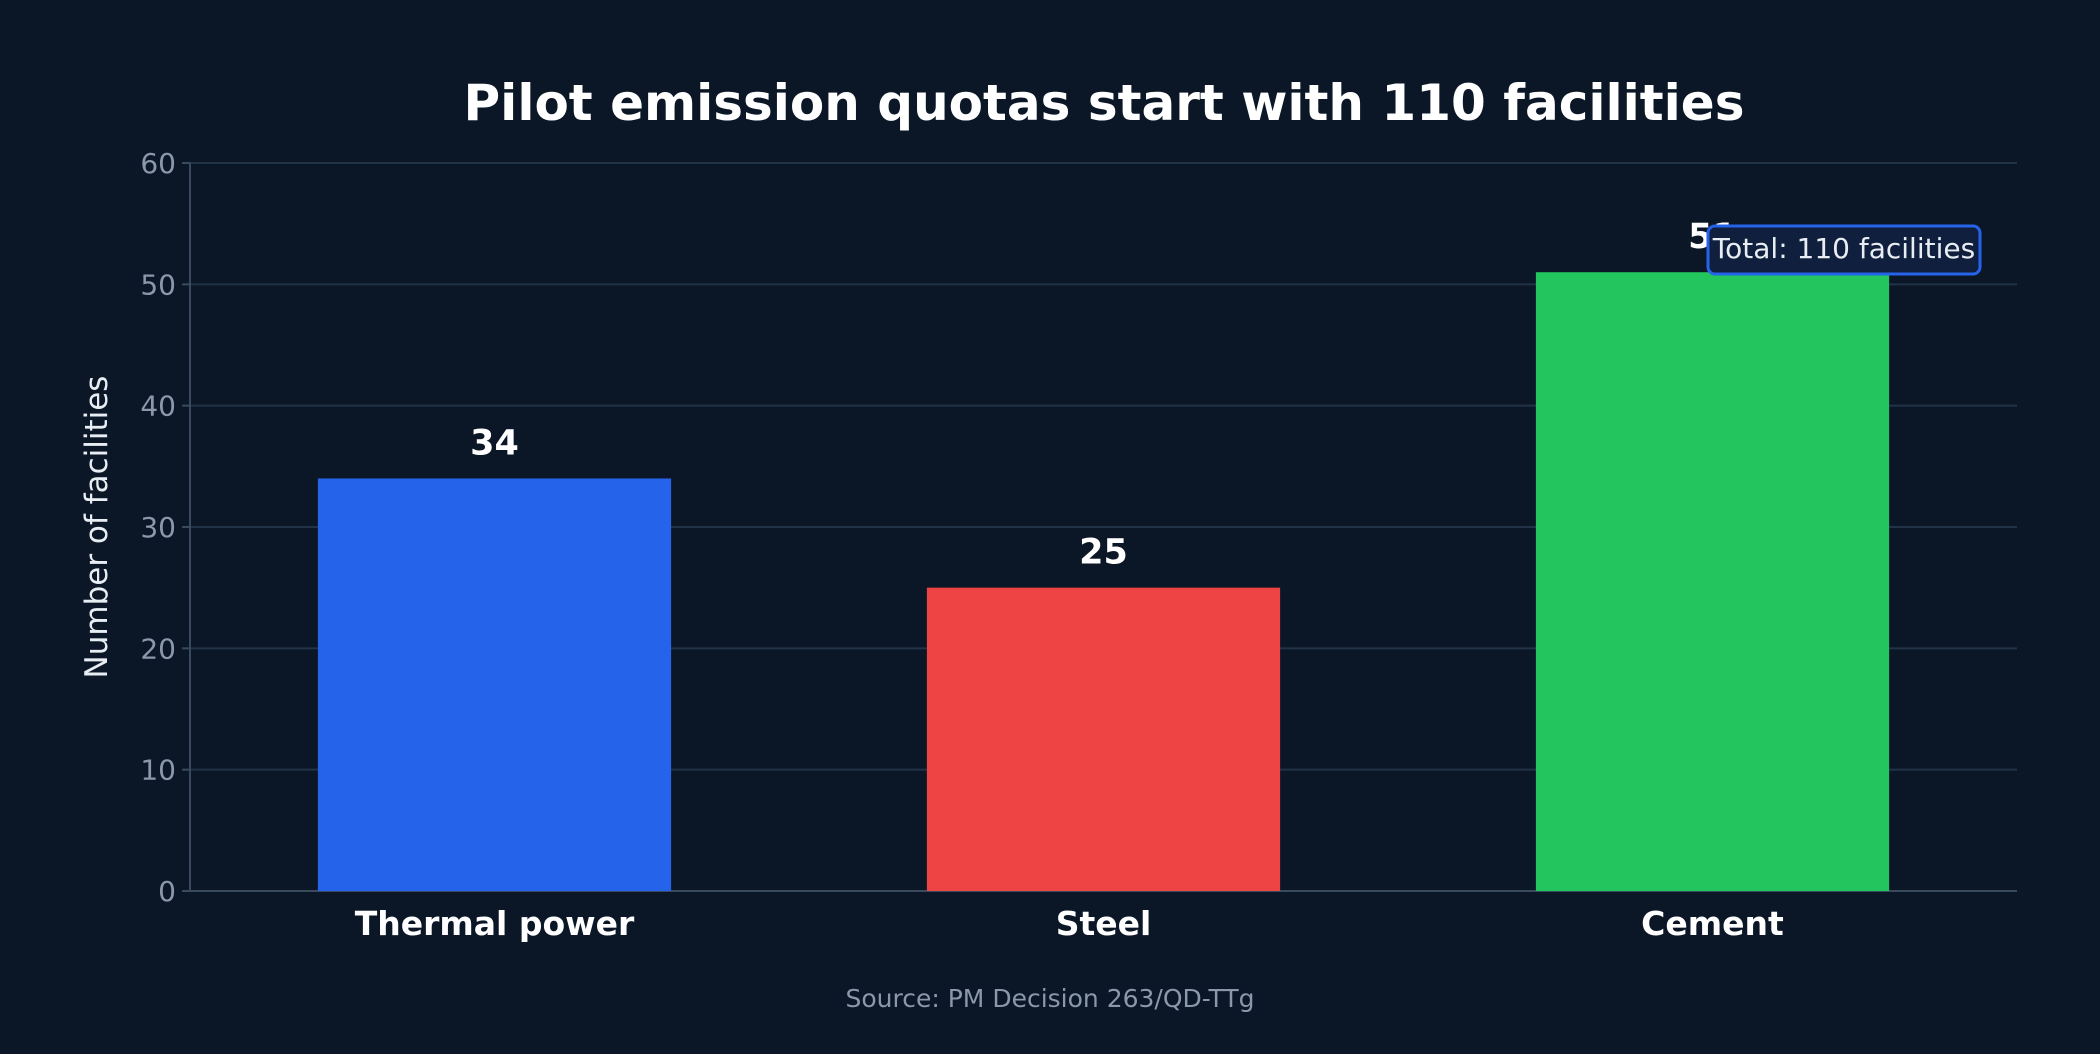  What do you see at coordinates (1712, 923) in the screenshot?
I see `x-category-label: Cement` at bounding box center [1712, 923].